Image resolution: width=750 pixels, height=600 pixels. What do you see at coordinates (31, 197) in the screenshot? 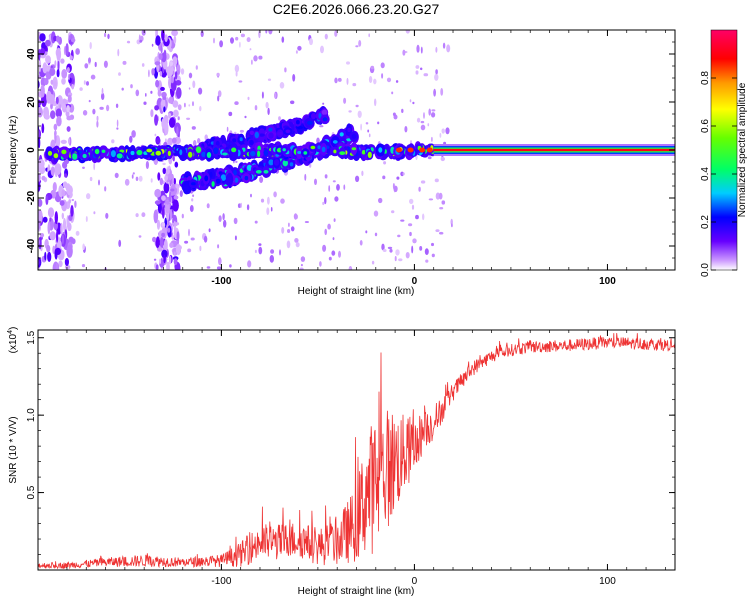
I see `spectrogram-ytick-label: -20` at bounding box center [31, 197].